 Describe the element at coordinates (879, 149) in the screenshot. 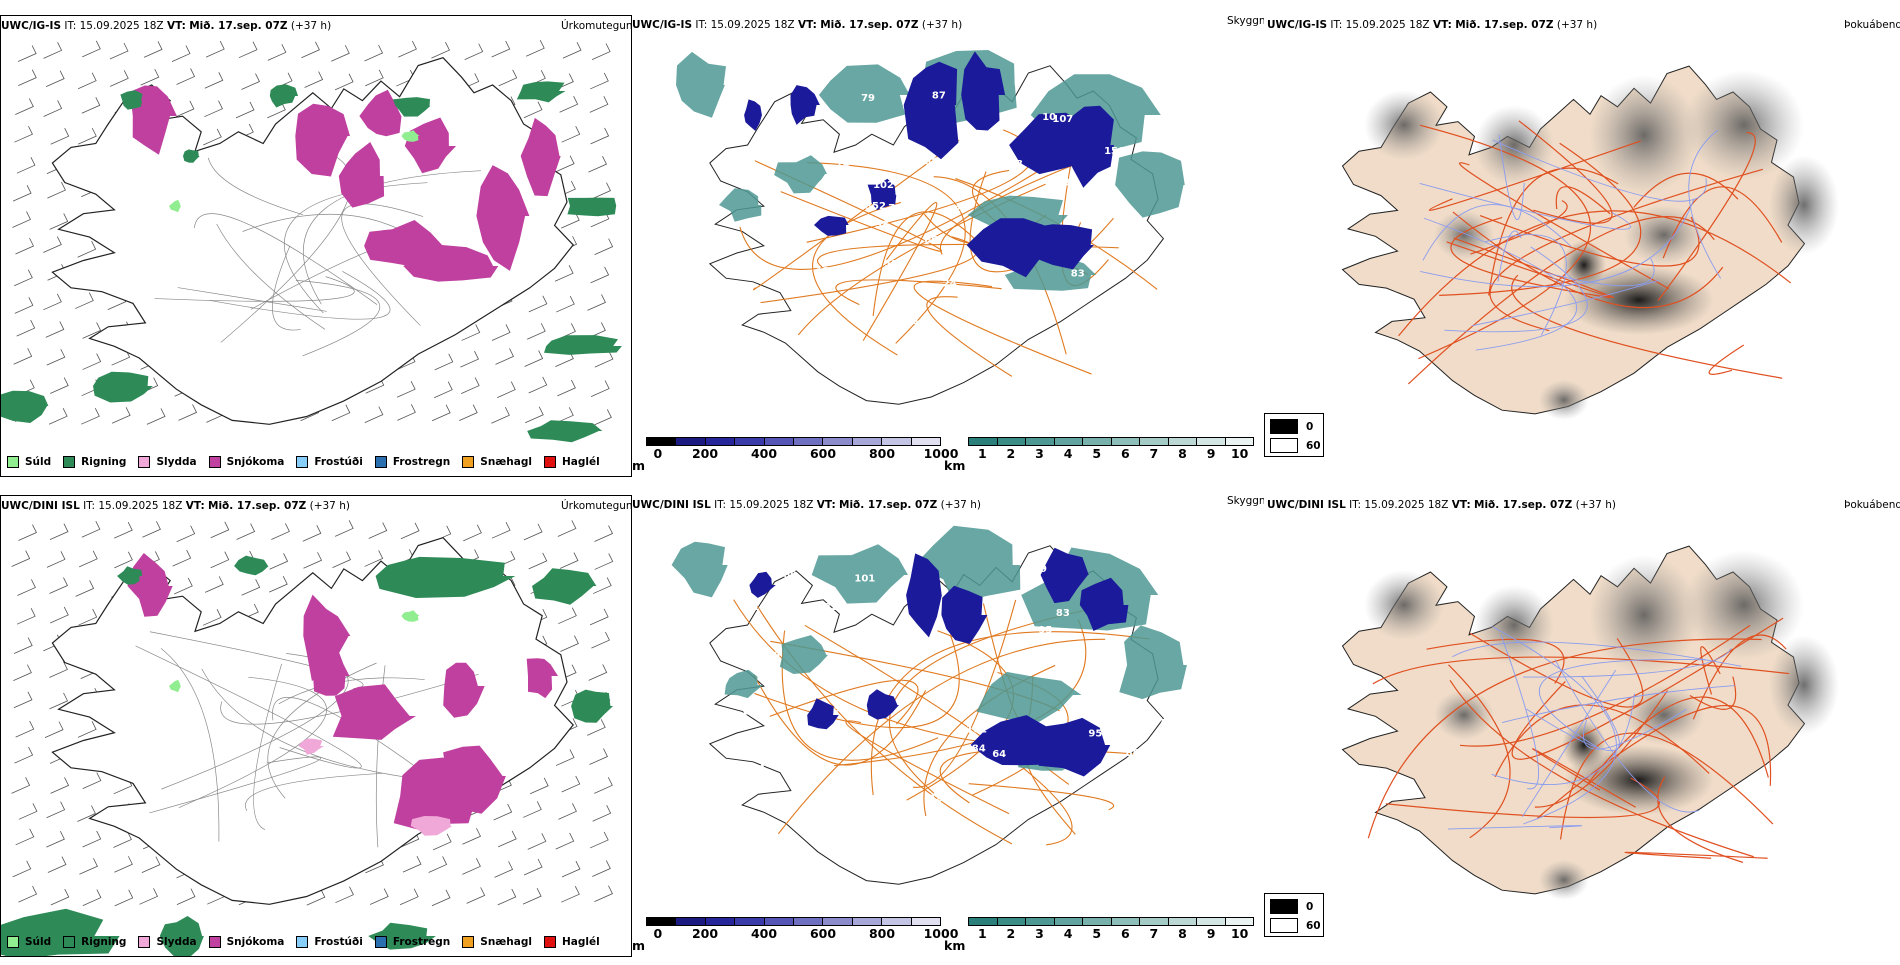

I see `cloud-value-label: 179` at that location.